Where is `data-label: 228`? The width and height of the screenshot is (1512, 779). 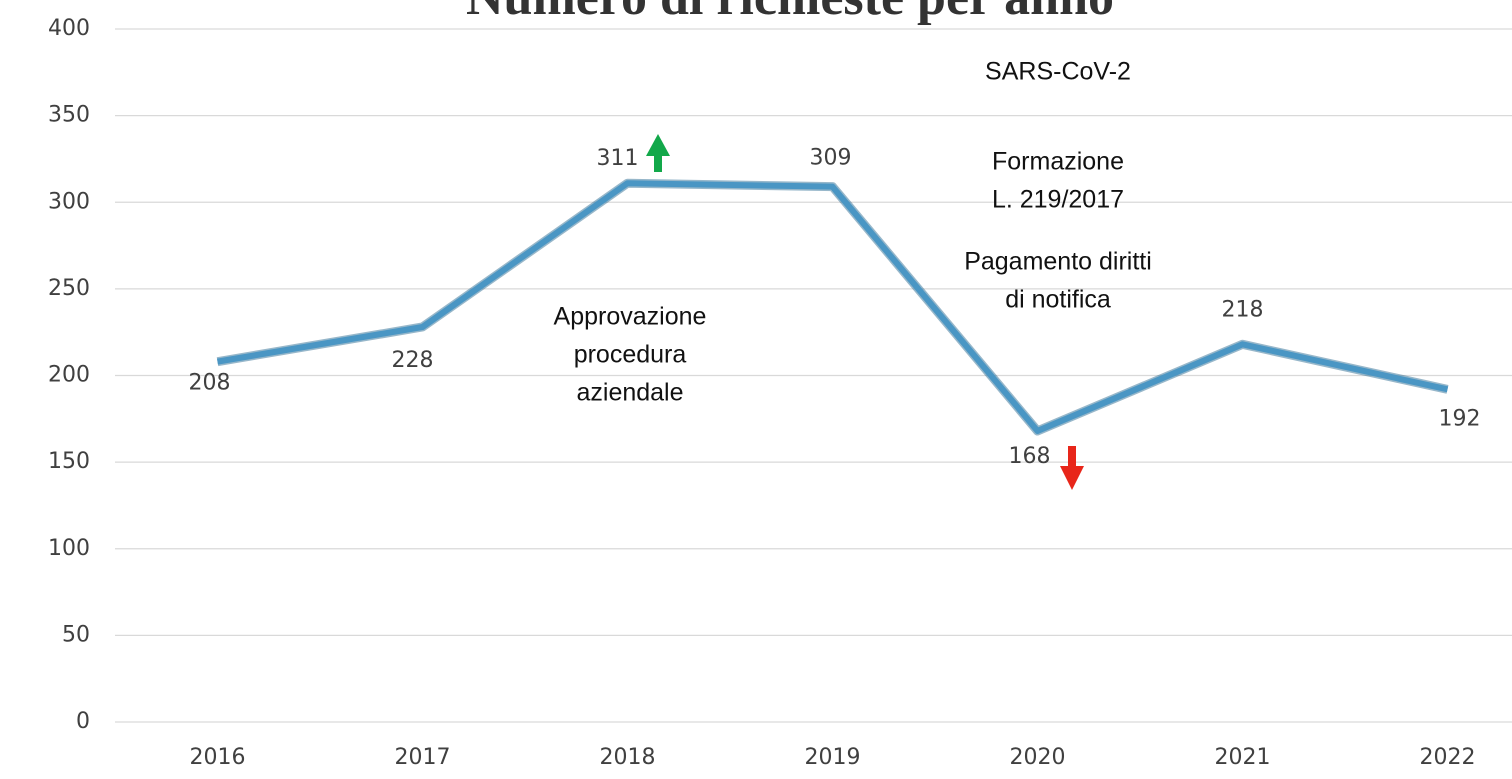
data-label: 228 is located at coordinates (413, 360).